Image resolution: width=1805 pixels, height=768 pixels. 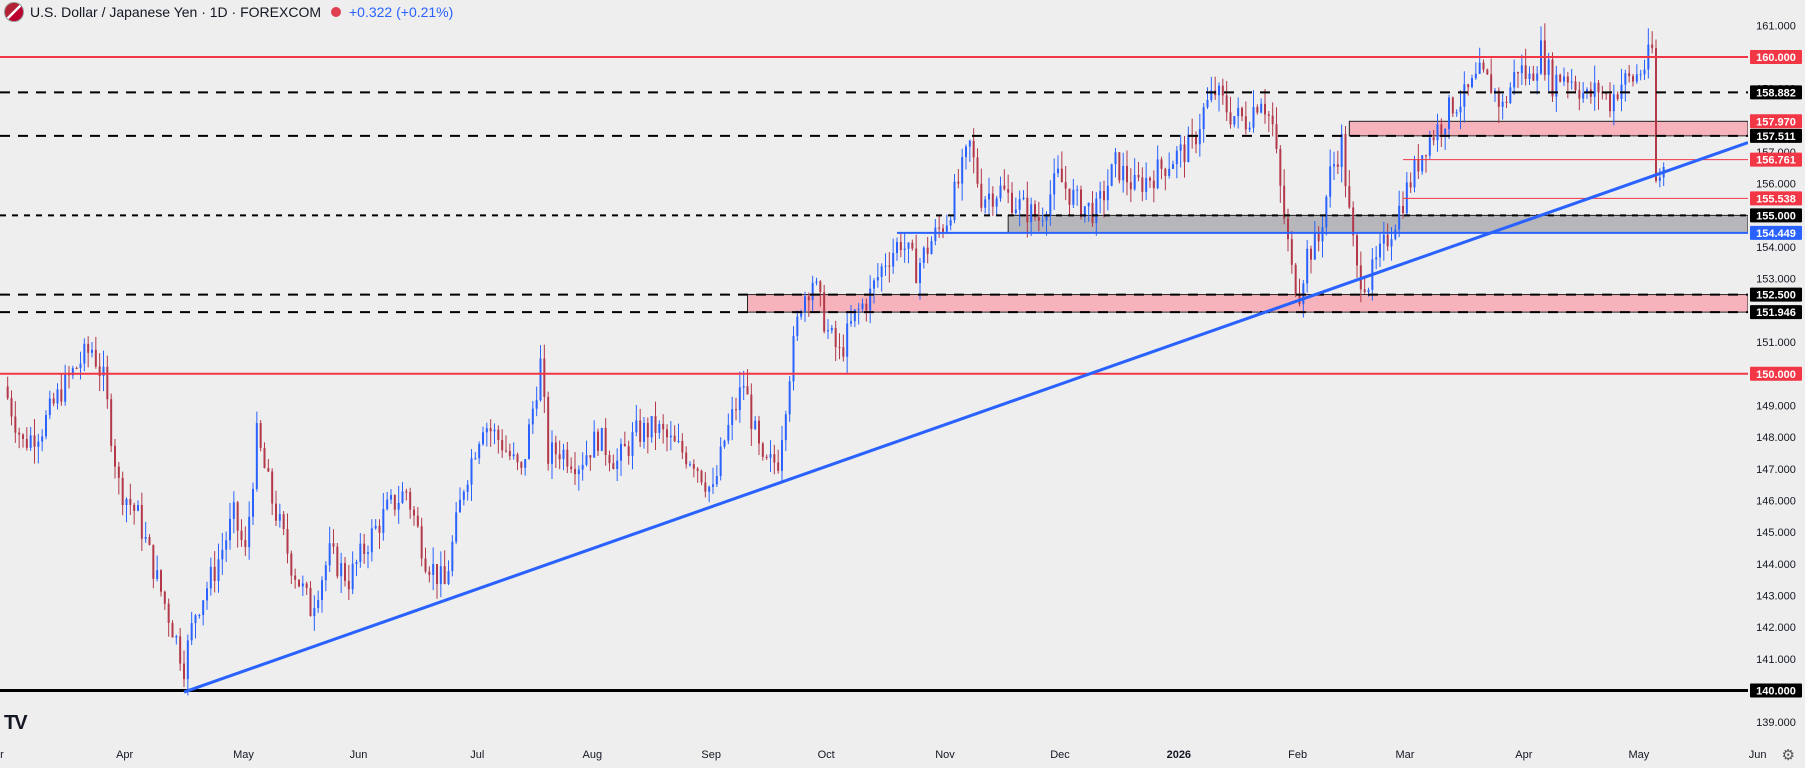 What do you see at coordinates (1776, 501) in the screenshot?
I see `y-tick-label: 146.000` at bounding box center [1776, 501].